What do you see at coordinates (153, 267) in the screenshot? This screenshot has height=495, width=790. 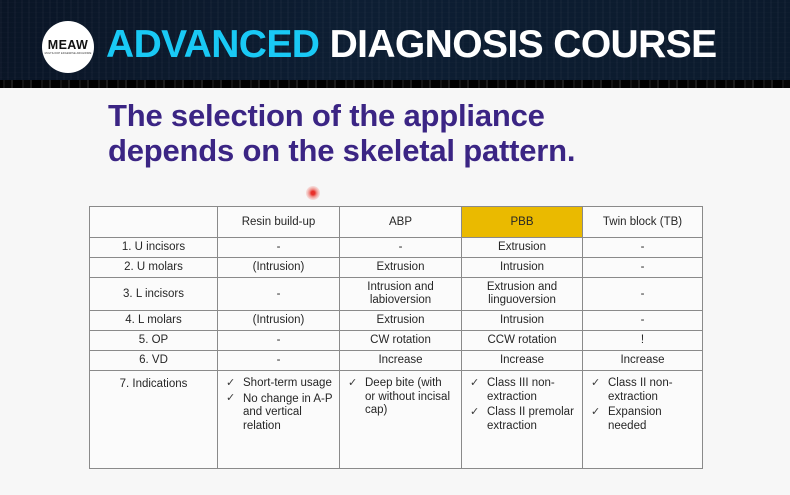 I see `row-header-u-molars: 2. U molars` at bounding box center [153, 267].